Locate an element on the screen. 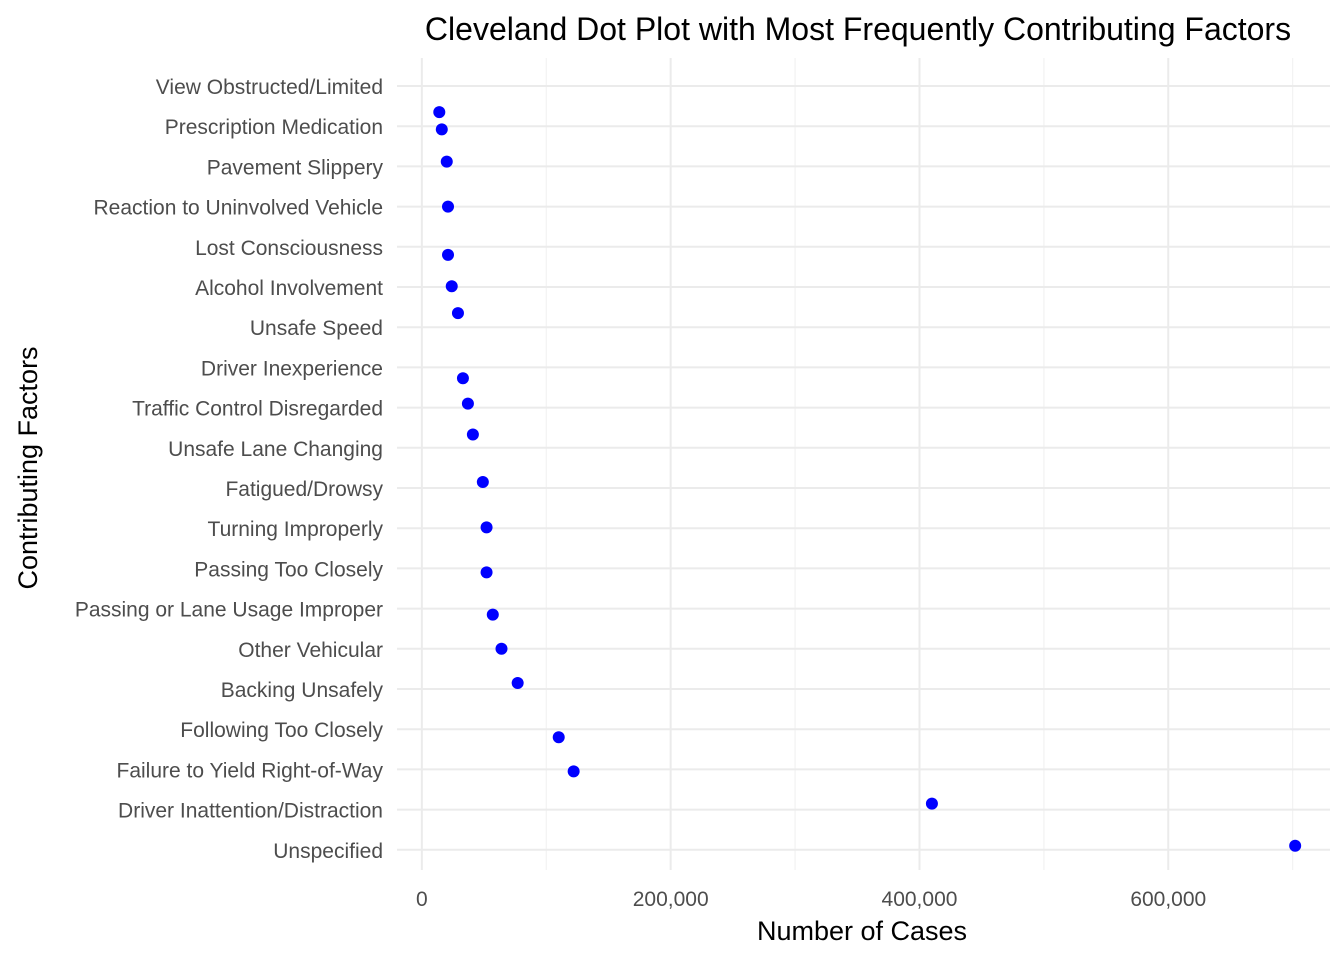 Image resolution: width=1344 pixels, height=965 pixels. y-tick-label: Failure to Yield Right-of-Way is located at coordinates (250, 770).